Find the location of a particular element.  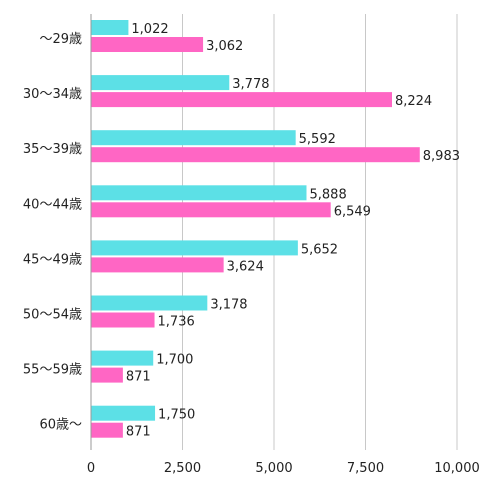

data-label: 1,700 is located at coordinates (174, 360).